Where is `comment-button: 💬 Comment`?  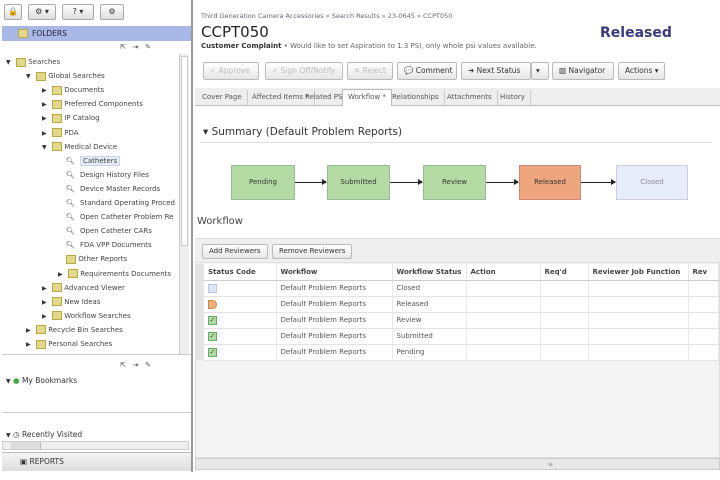
comment-button: 💬 Comment is located at coordinates (427, 71).